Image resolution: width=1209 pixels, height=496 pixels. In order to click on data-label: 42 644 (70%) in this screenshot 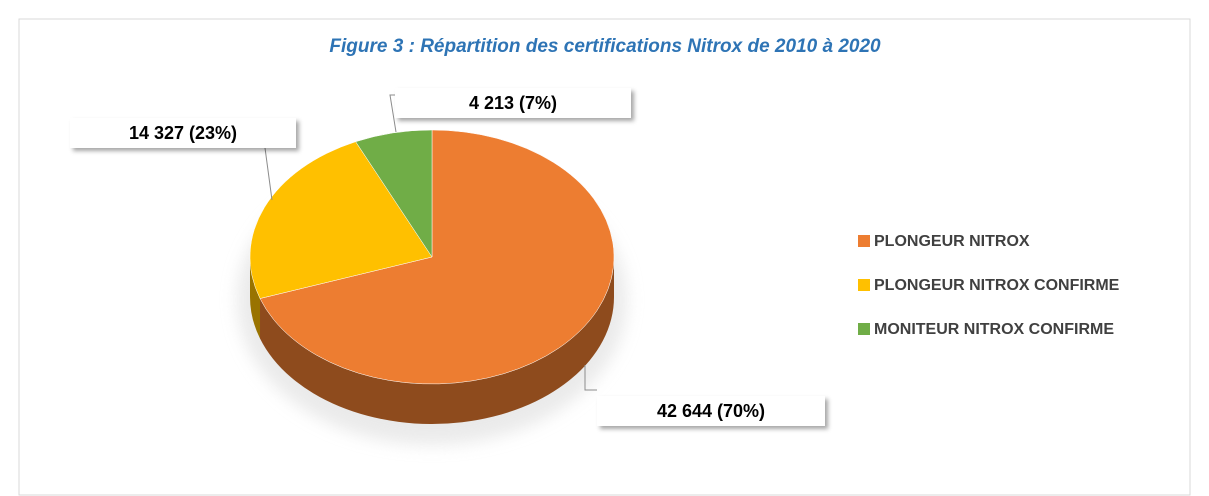, I will do `click(711, 411)`.